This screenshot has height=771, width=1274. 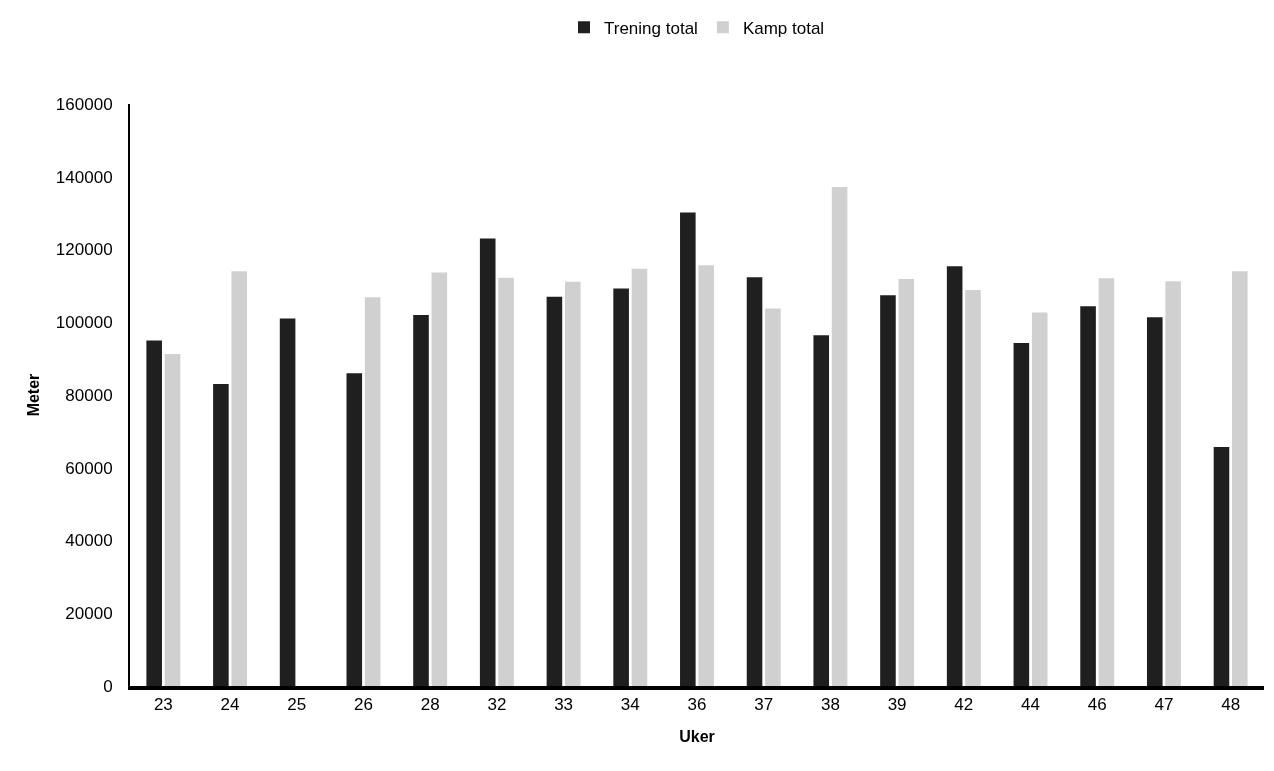 What do you see at coordinates (830, 705) in the screenshot?
I see `x-tick-label: 38` at bounding box center [830, 705].